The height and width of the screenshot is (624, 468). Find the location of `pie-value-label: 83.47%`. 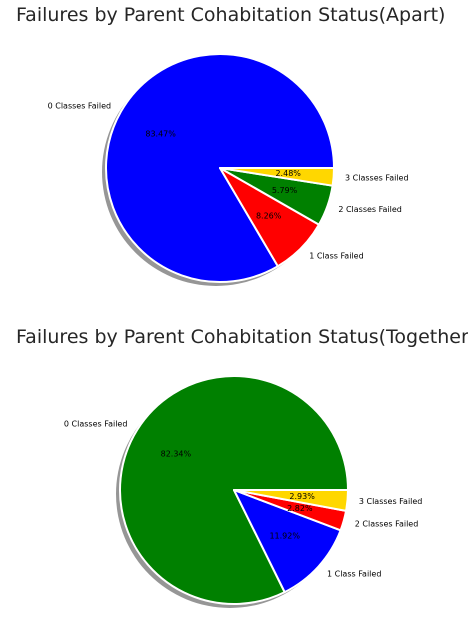

pie-value-label: 83.47% is located at coordinates (160, 134).